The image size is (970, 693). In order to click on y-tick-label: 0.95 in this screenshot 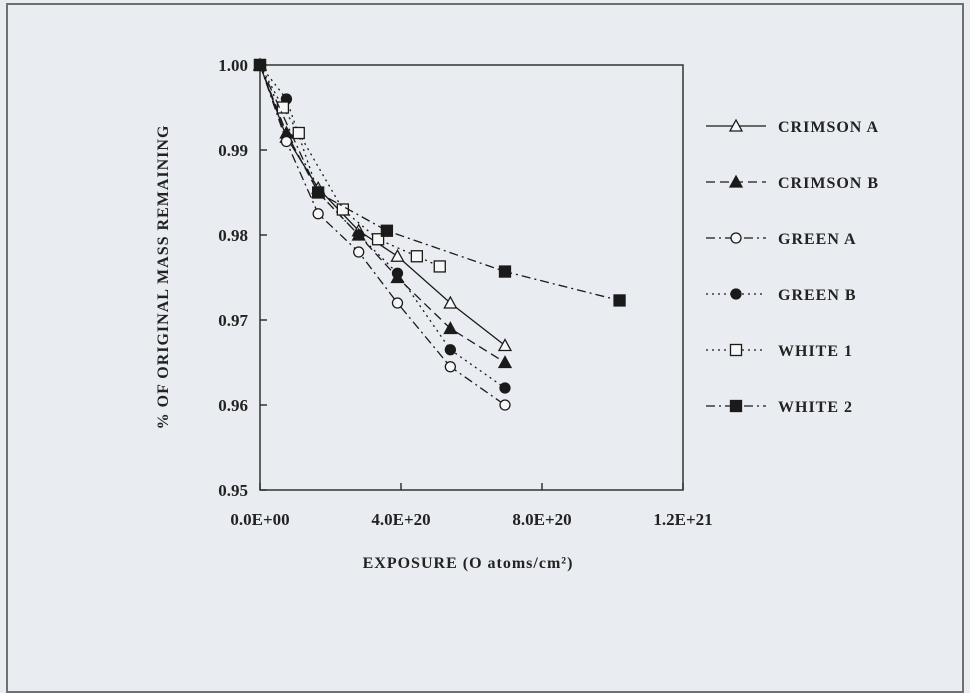, I will do `click(233, 490)`.